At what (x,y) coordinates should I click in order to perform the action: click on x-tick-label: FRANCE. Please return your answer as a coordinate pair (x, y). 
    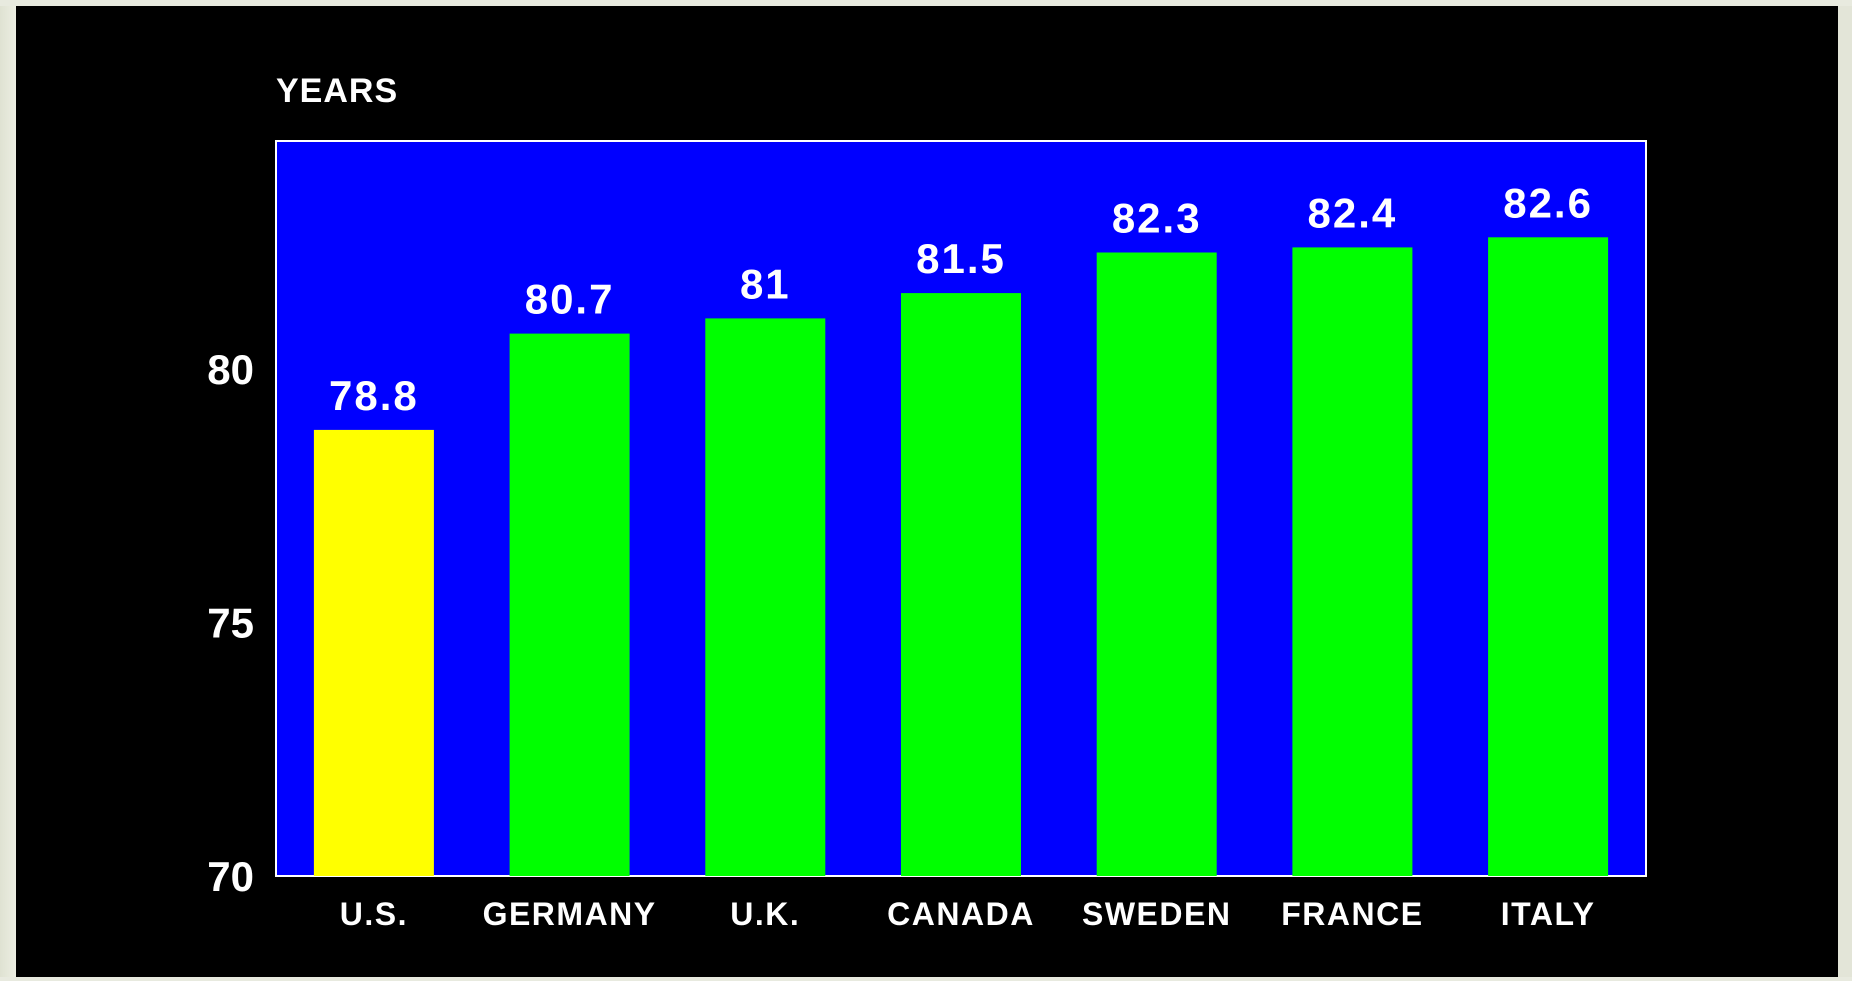
    Looking at the image, I should click on (1352, 914).